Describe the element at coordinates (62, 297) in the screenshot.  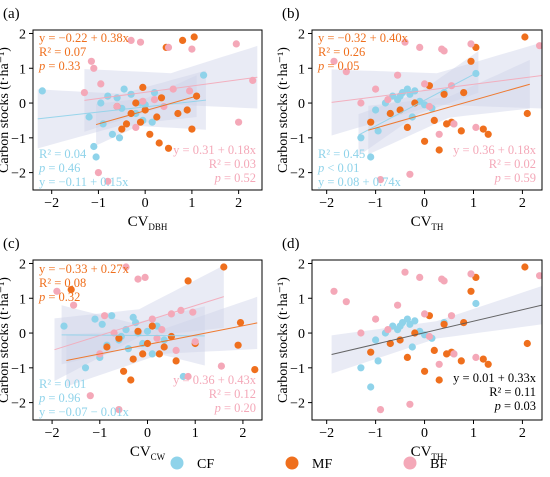
I see `stats-p-value: = 0.32` at that location.